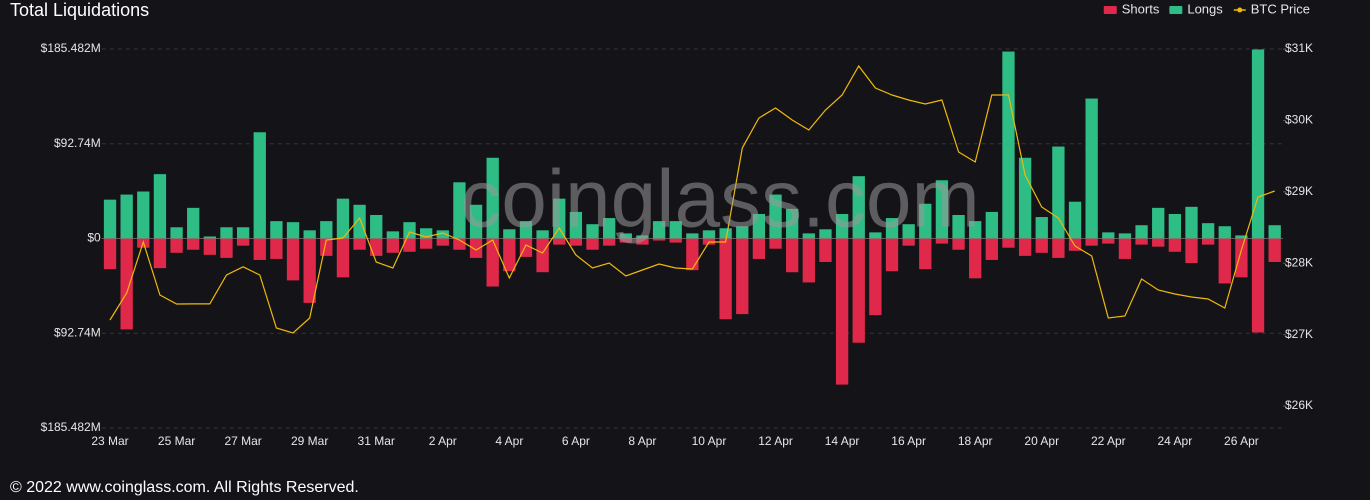  Describe the element at coordinates (1299, 48) in the screenshot. I see `y2-tick-label: $31K` at that location.